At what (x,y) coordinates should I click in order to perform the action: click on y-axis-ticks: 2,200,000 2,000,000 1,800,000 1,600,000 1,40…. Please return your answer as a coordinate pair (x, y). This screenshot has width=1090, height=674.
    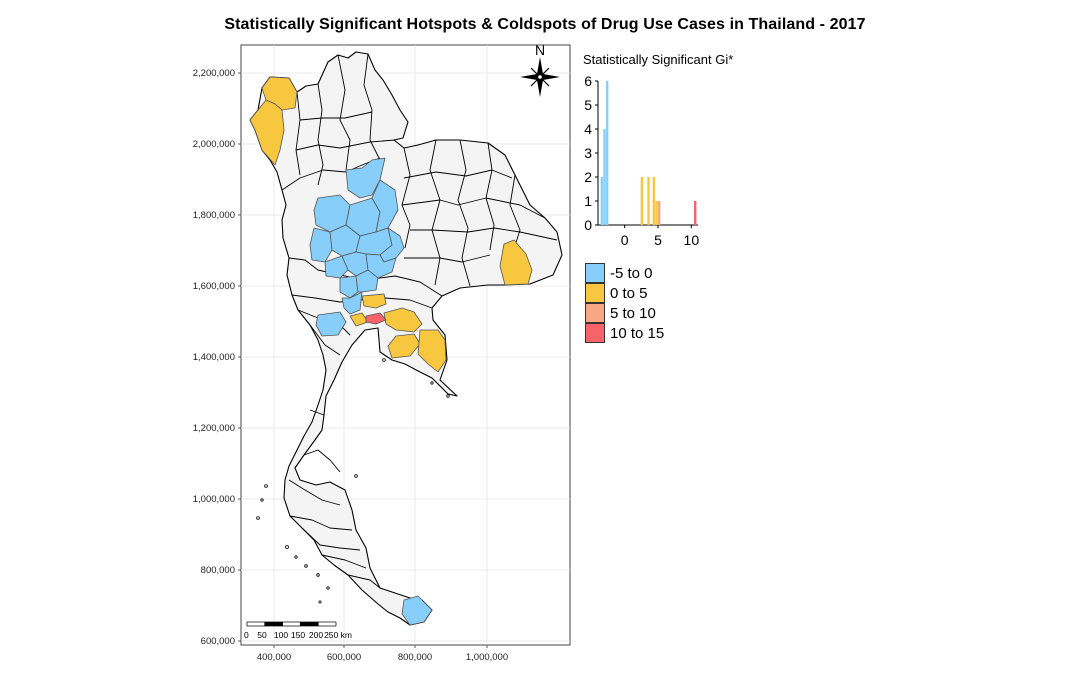
    Looking at the image, I should click on (217, 357).